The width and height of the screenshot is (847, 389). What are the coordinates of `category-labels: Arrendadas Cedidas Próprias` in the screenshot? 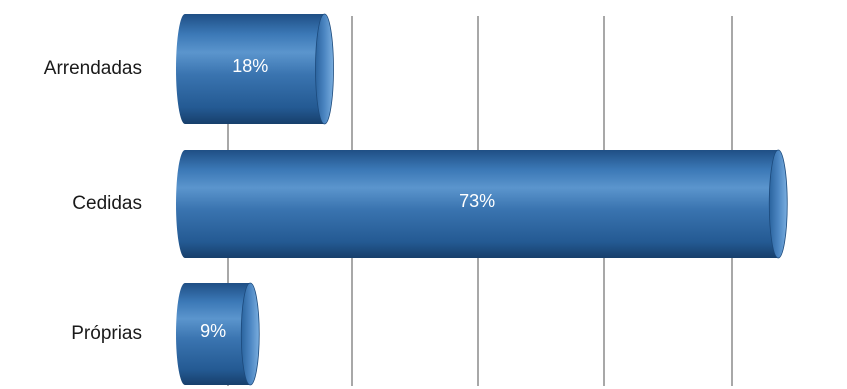 It's located at (93, 201).